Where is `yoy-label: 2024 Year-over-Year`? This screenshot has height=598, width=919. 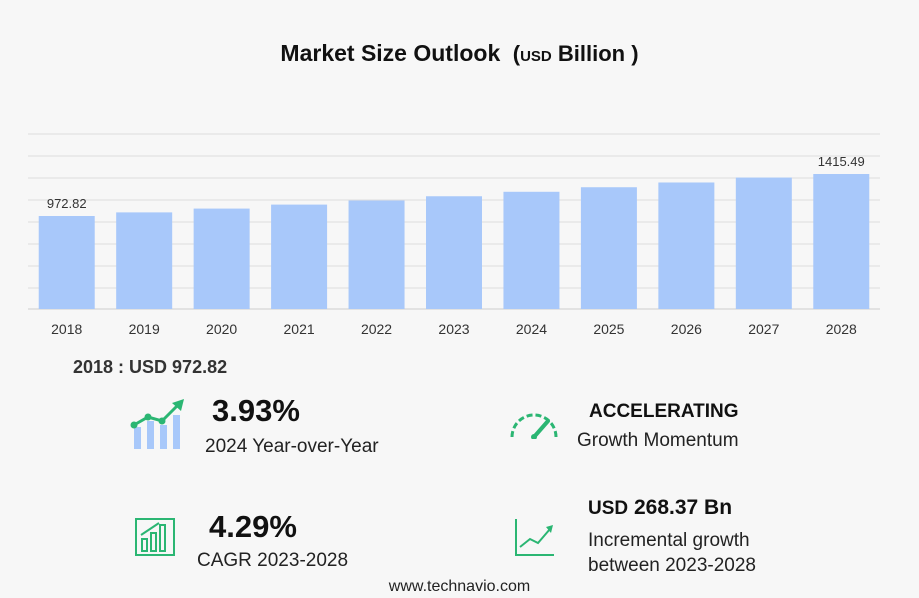
yoy-label: 2024 Year-over-Year is located at coordinates (292, 446).